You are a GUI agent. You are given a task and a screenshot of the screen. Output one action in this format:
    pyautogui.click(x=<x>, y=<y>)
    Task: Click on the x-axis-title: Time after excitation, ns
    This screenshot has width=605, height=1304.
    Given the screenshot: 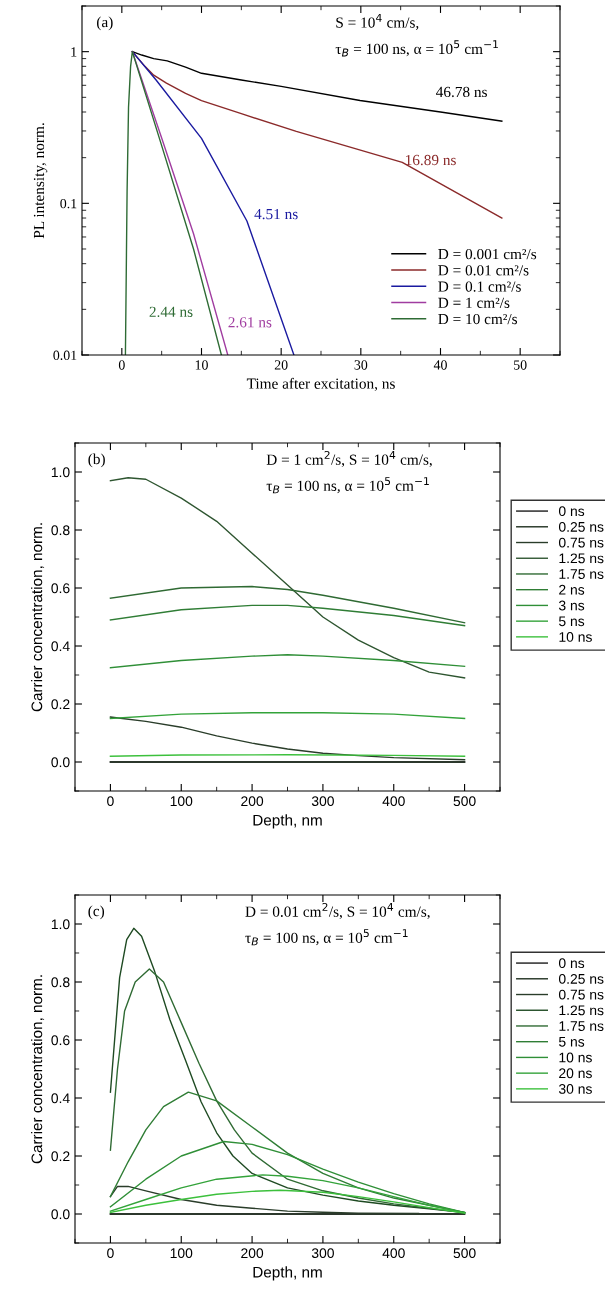 What is the action you would take?
    pyautogui.click(x=320, y=384)
    